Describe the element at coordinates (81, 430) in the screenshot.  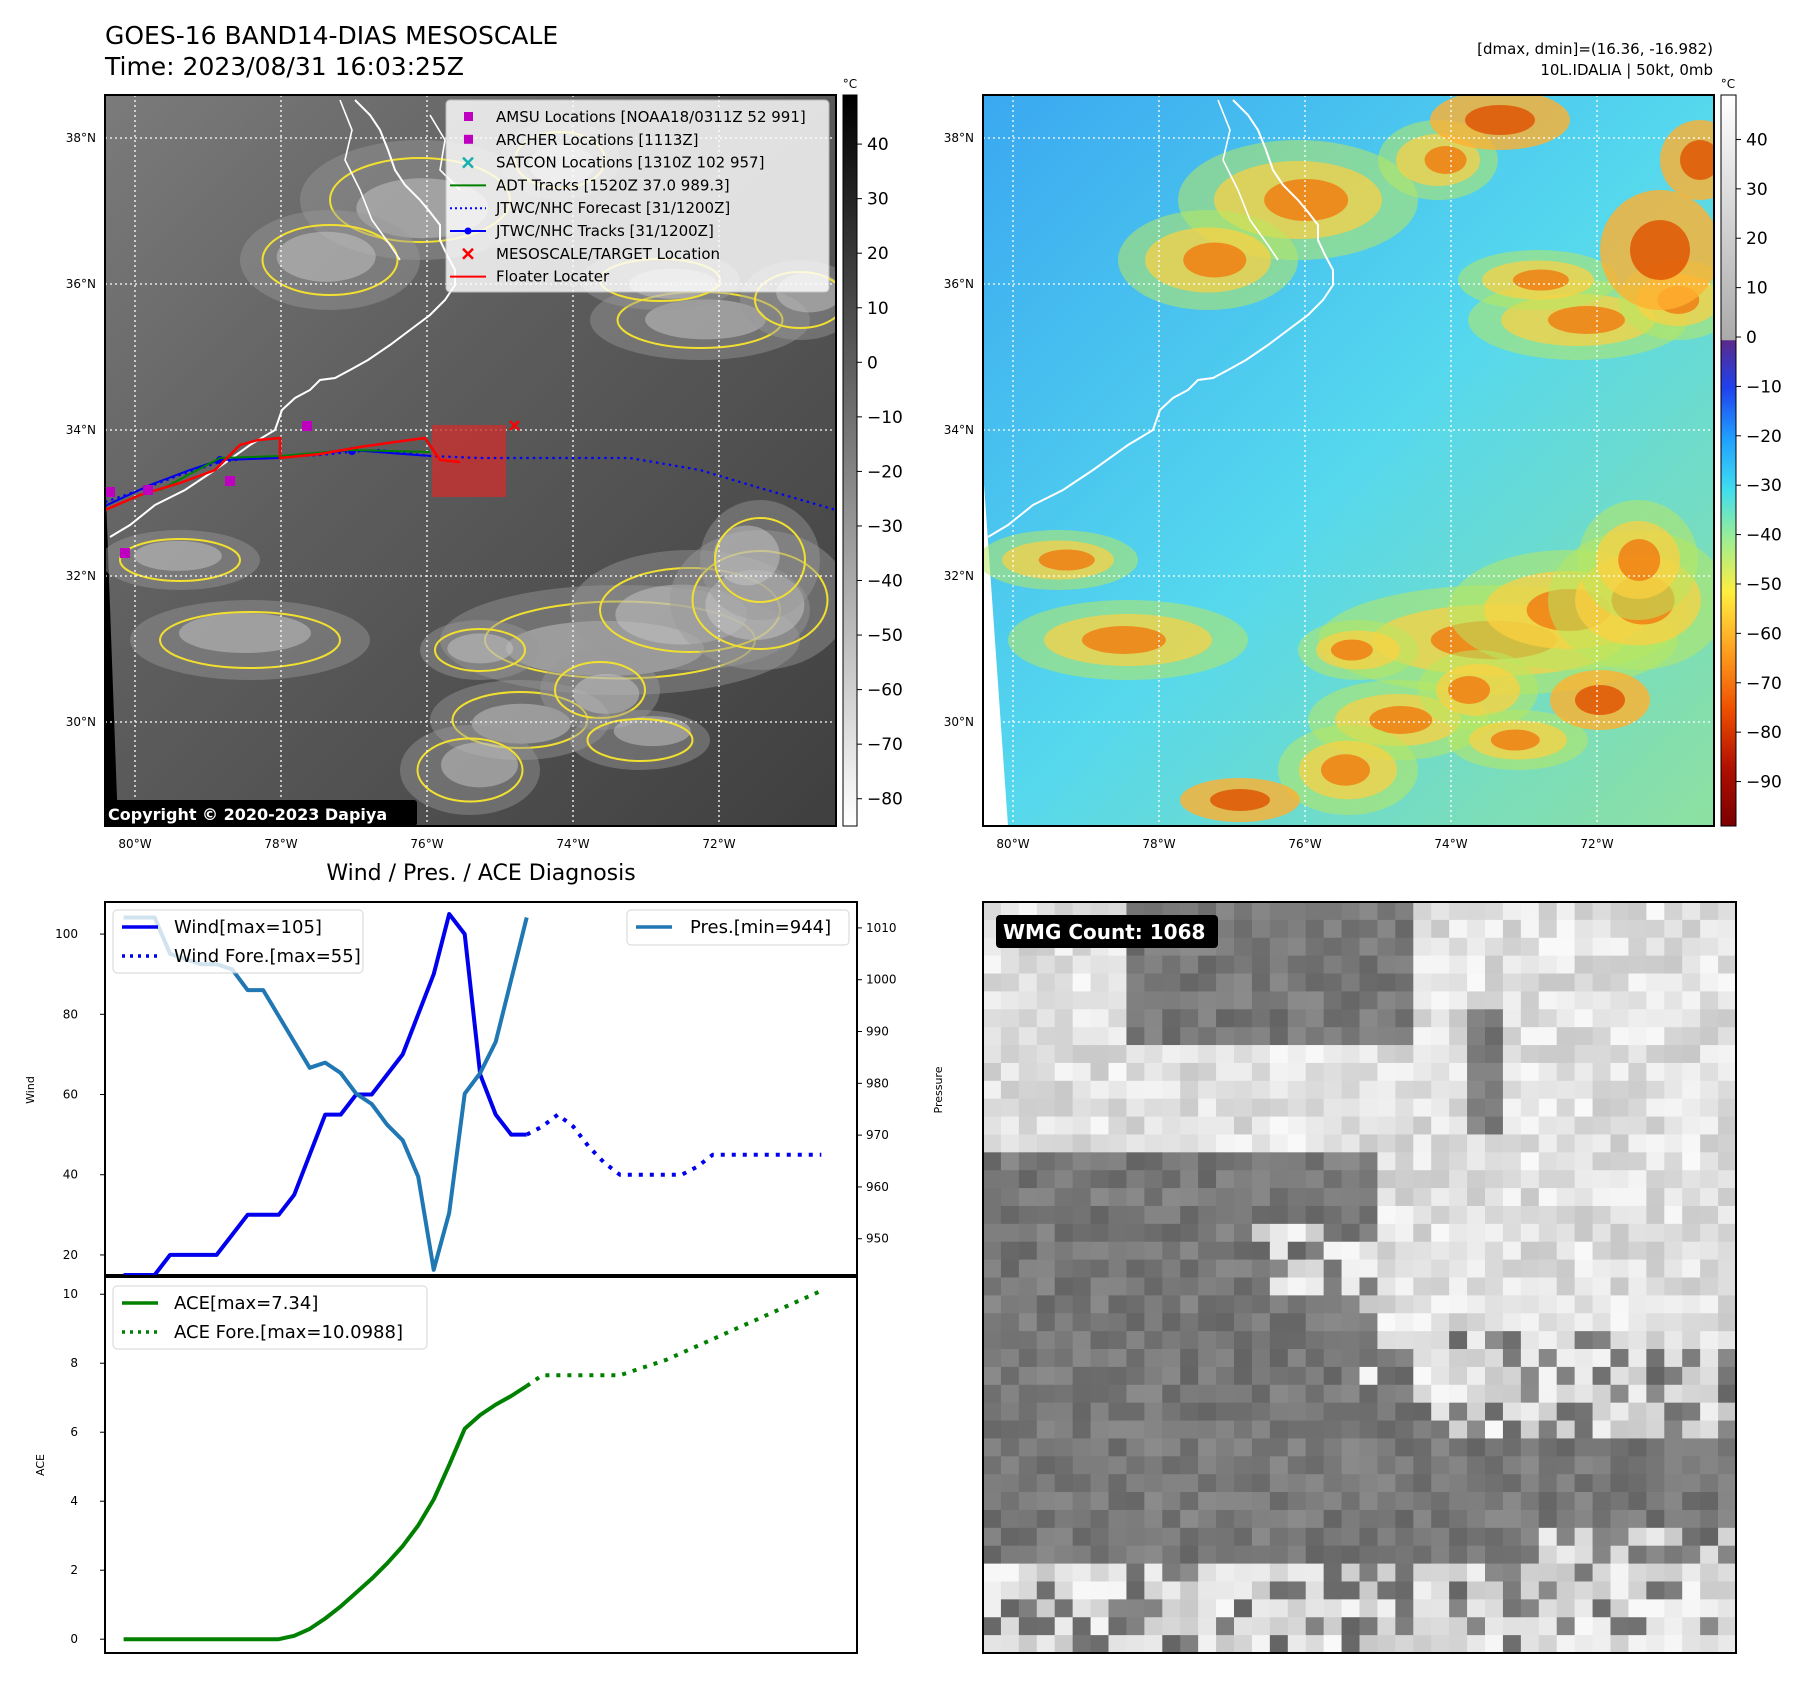
I see `lat-label: 34°N` at that location.